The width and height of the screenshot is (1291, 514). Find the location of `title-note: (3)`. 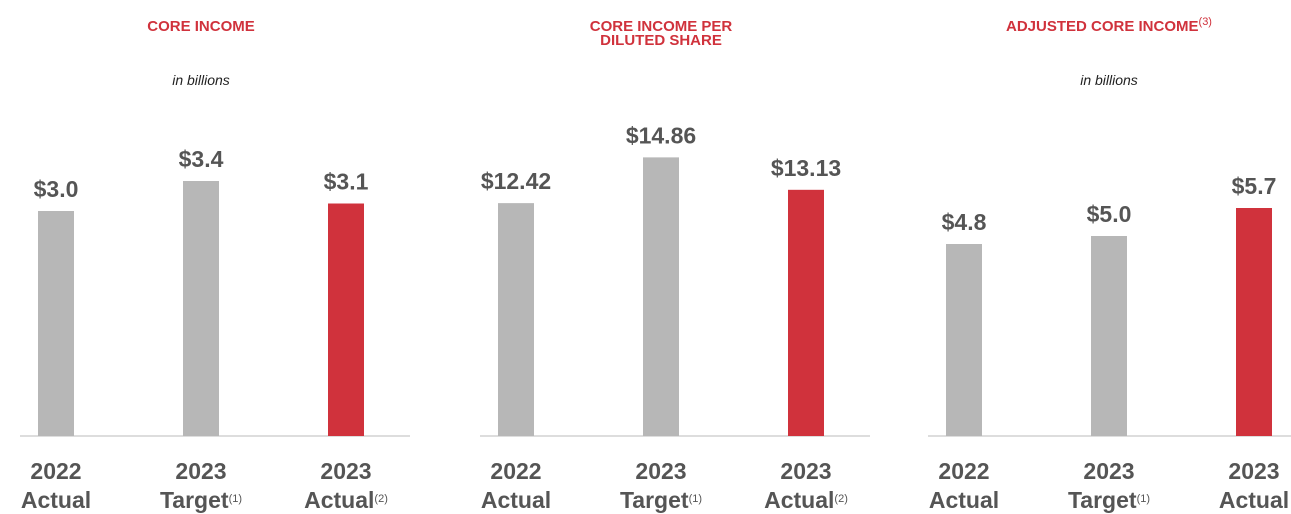

title-note: (3) is located at coordinates (1205, 22).